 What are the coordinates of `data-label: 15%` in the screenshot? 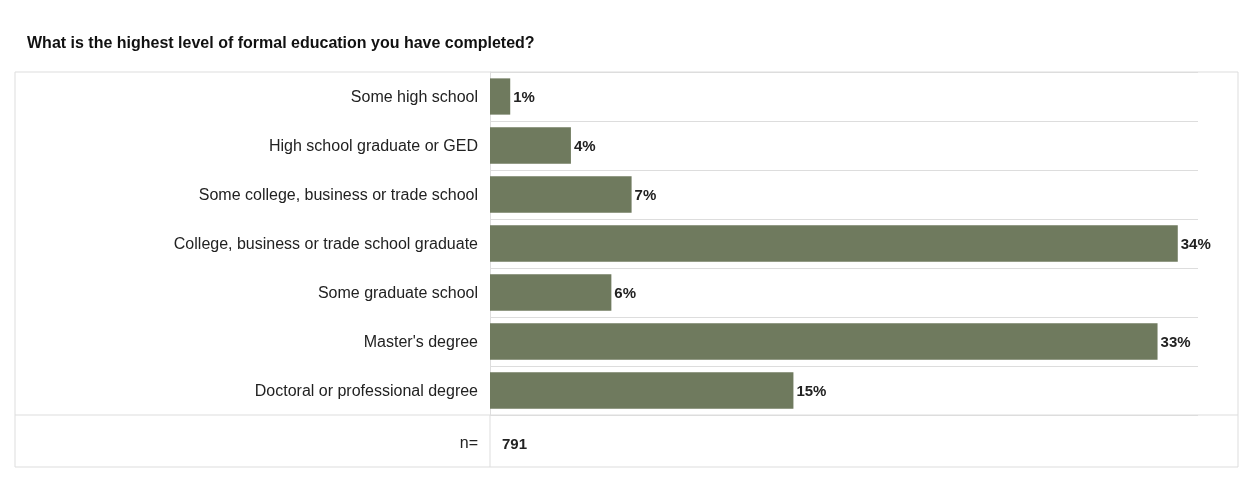 It's located at (811, 390).